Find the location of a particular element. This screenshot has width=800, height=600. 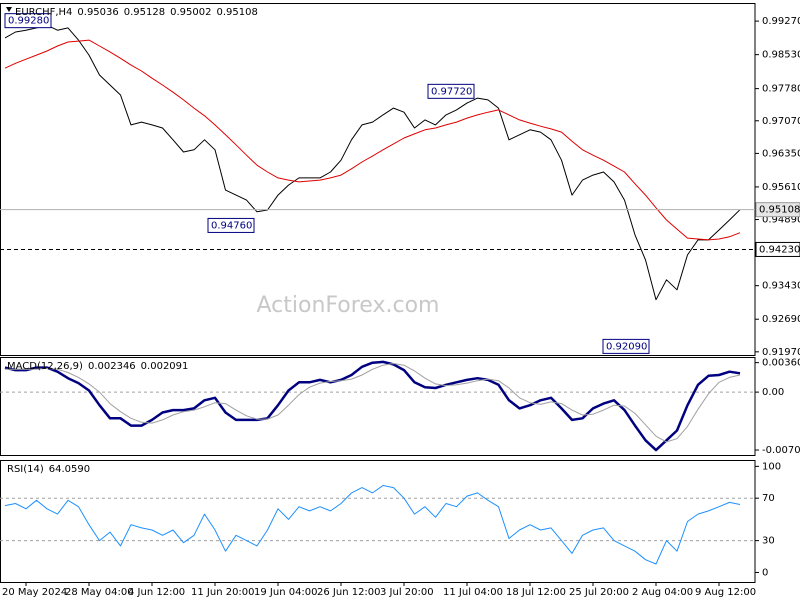

y-tick-label: 0.98530 is located at coordinates (781, 55).